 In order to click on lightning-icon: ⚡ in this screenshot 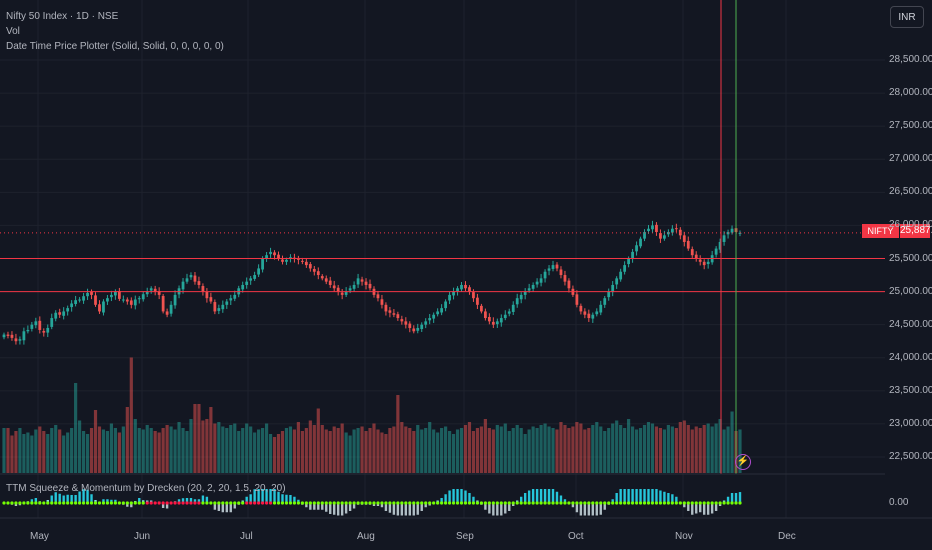, I will do `click(743, 462)`.